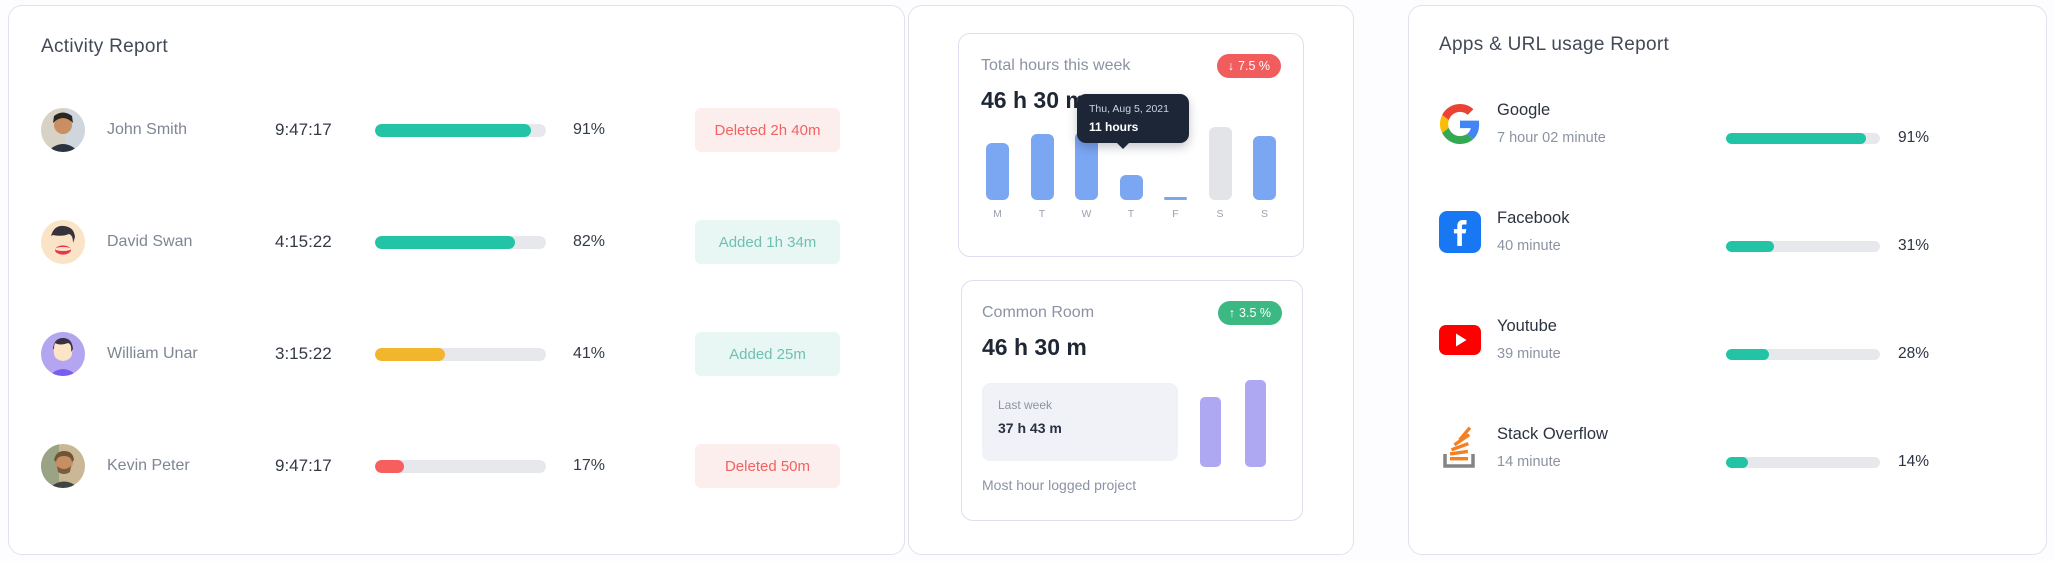  I want to click on common-room-body: Last week 37 h 43 m, so click(1132, 414).